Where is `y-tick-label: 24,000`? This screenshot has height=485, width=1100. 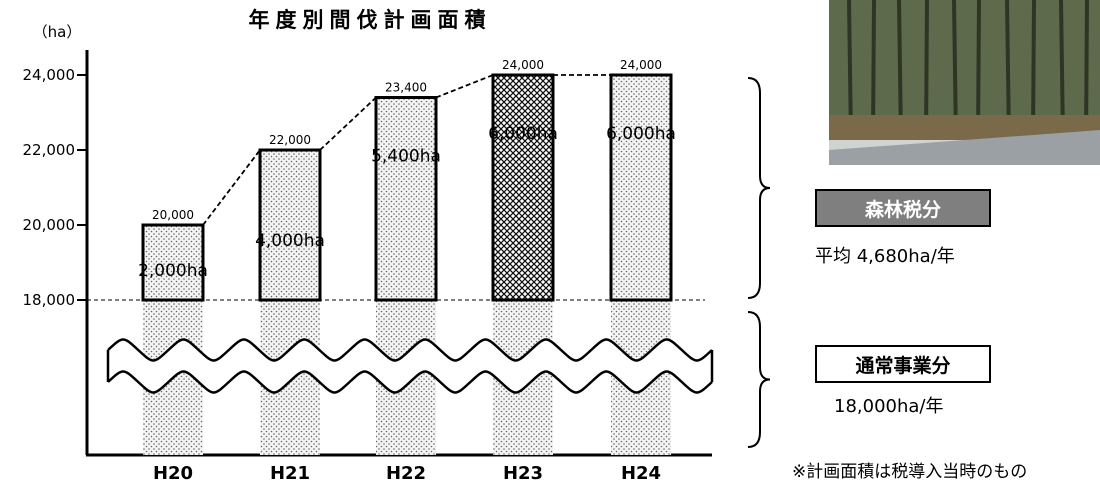
y-tick-label: 24,000 is located at coordinates (49, 75).